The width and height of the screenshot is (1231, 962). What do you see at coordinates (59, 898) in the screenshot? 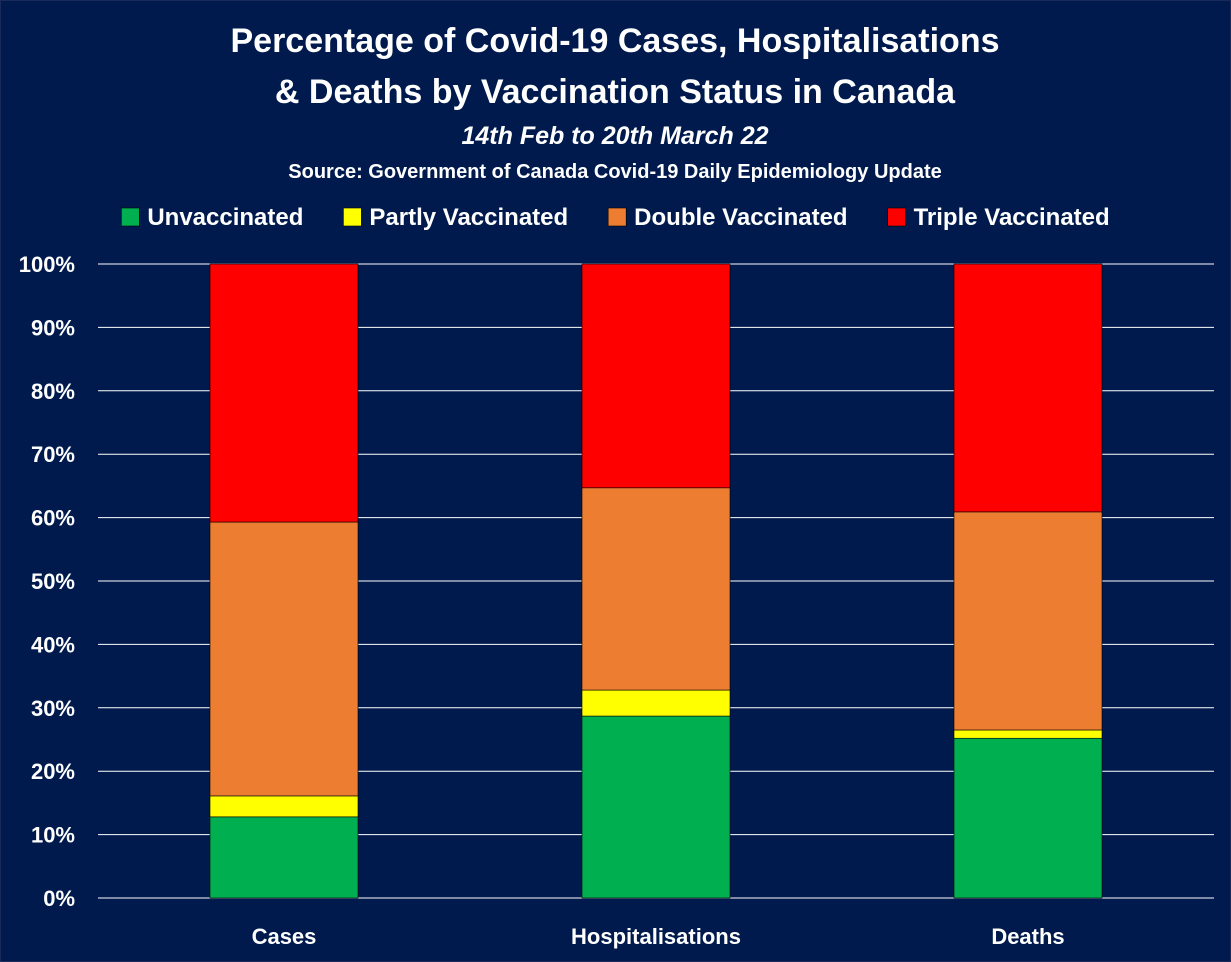
I see `y-tick-label: 0%` at bounding box center [59, 898].